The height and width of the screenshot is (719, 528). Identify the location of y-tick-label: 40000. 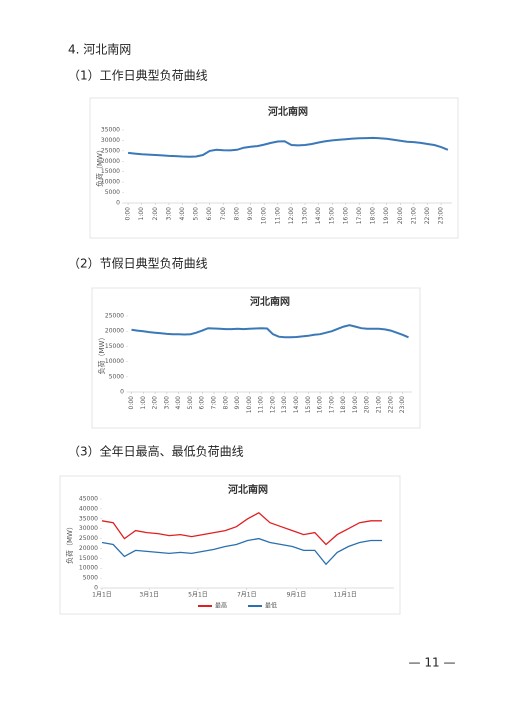
(88, 508).